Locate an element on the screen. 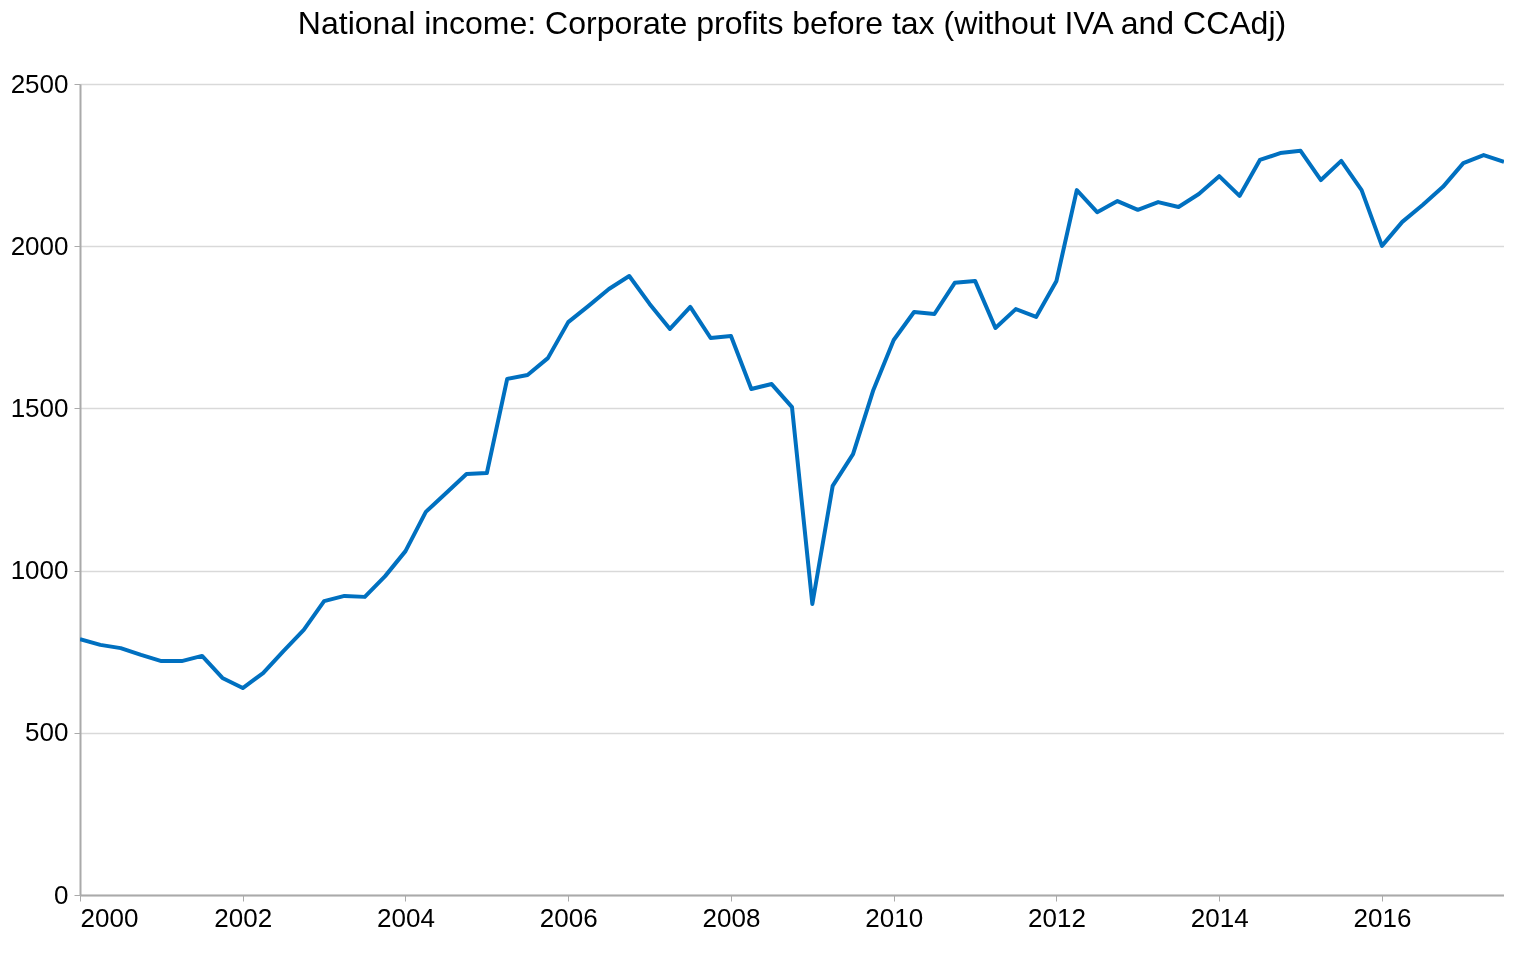 The width and height of the screenshot is (1539, 956). y-tick-label: 1500 is located at coordinates (39, 407).